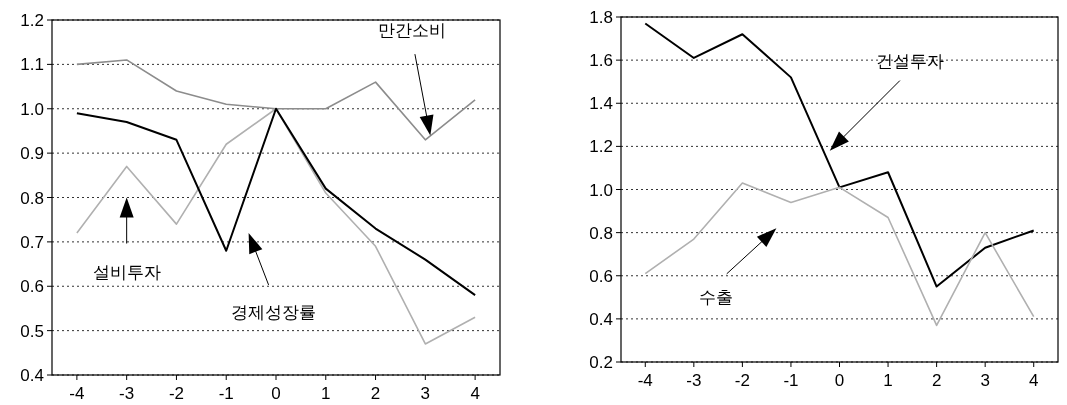  What do you see at coordinates (126, 272) in the screenshot?
I see `annotation: 설비투자` at bounding box center [126, 272].